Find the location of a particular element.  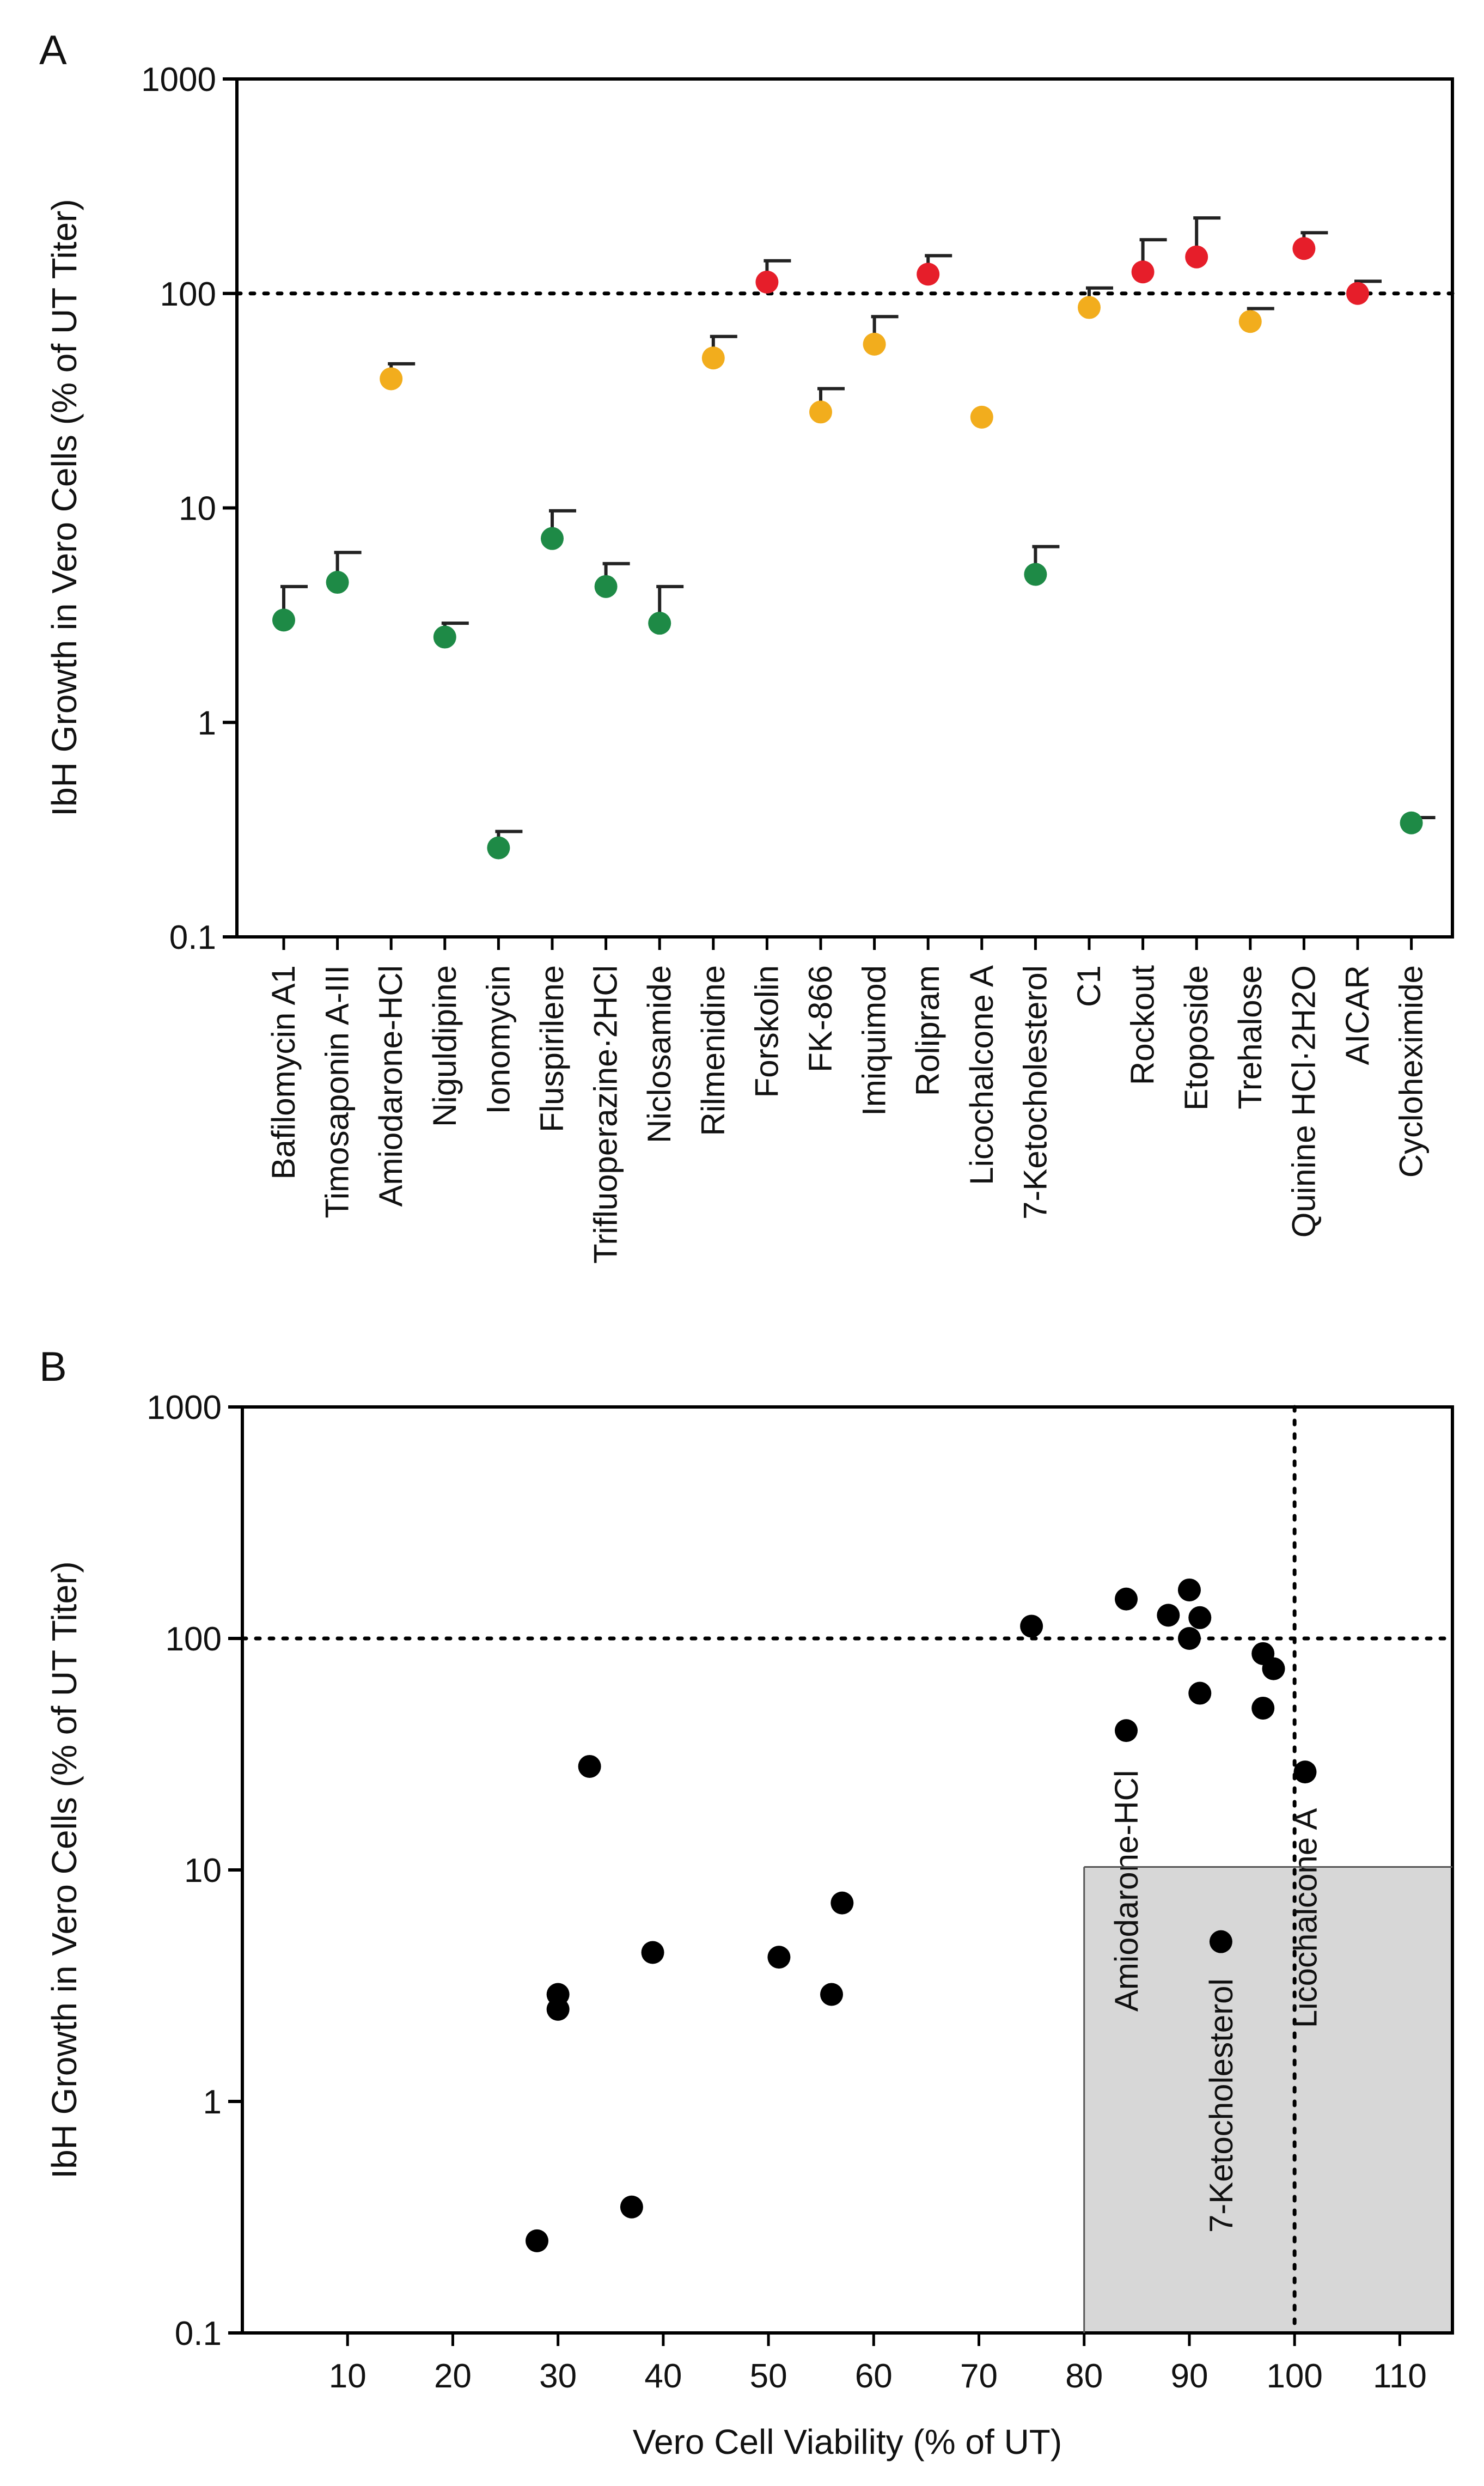

panel-b-y-ticks: 1000 100 10 1 0.1 is located at coordinates (194, 1871).